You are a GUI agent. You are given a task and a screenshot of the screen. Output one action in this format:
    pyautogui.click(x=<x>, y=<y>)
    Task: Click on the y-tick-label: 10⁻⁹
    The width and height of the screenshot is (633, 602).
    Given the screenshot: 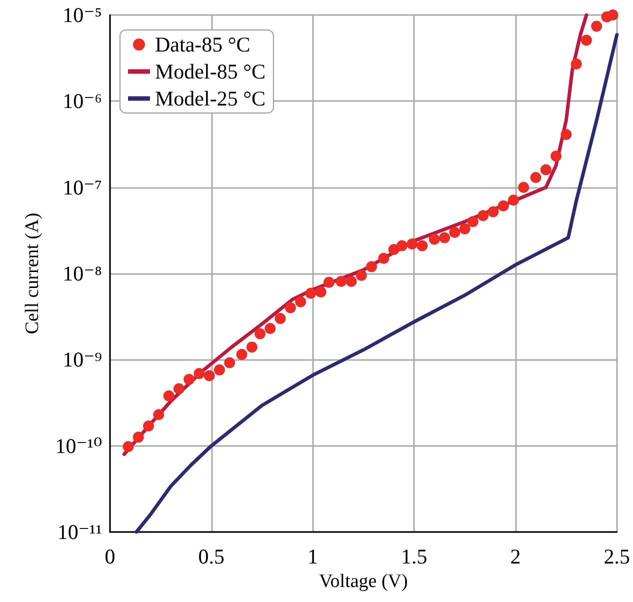 What is the action you would take?
    pyautogui.click(x=82, y=360)
    